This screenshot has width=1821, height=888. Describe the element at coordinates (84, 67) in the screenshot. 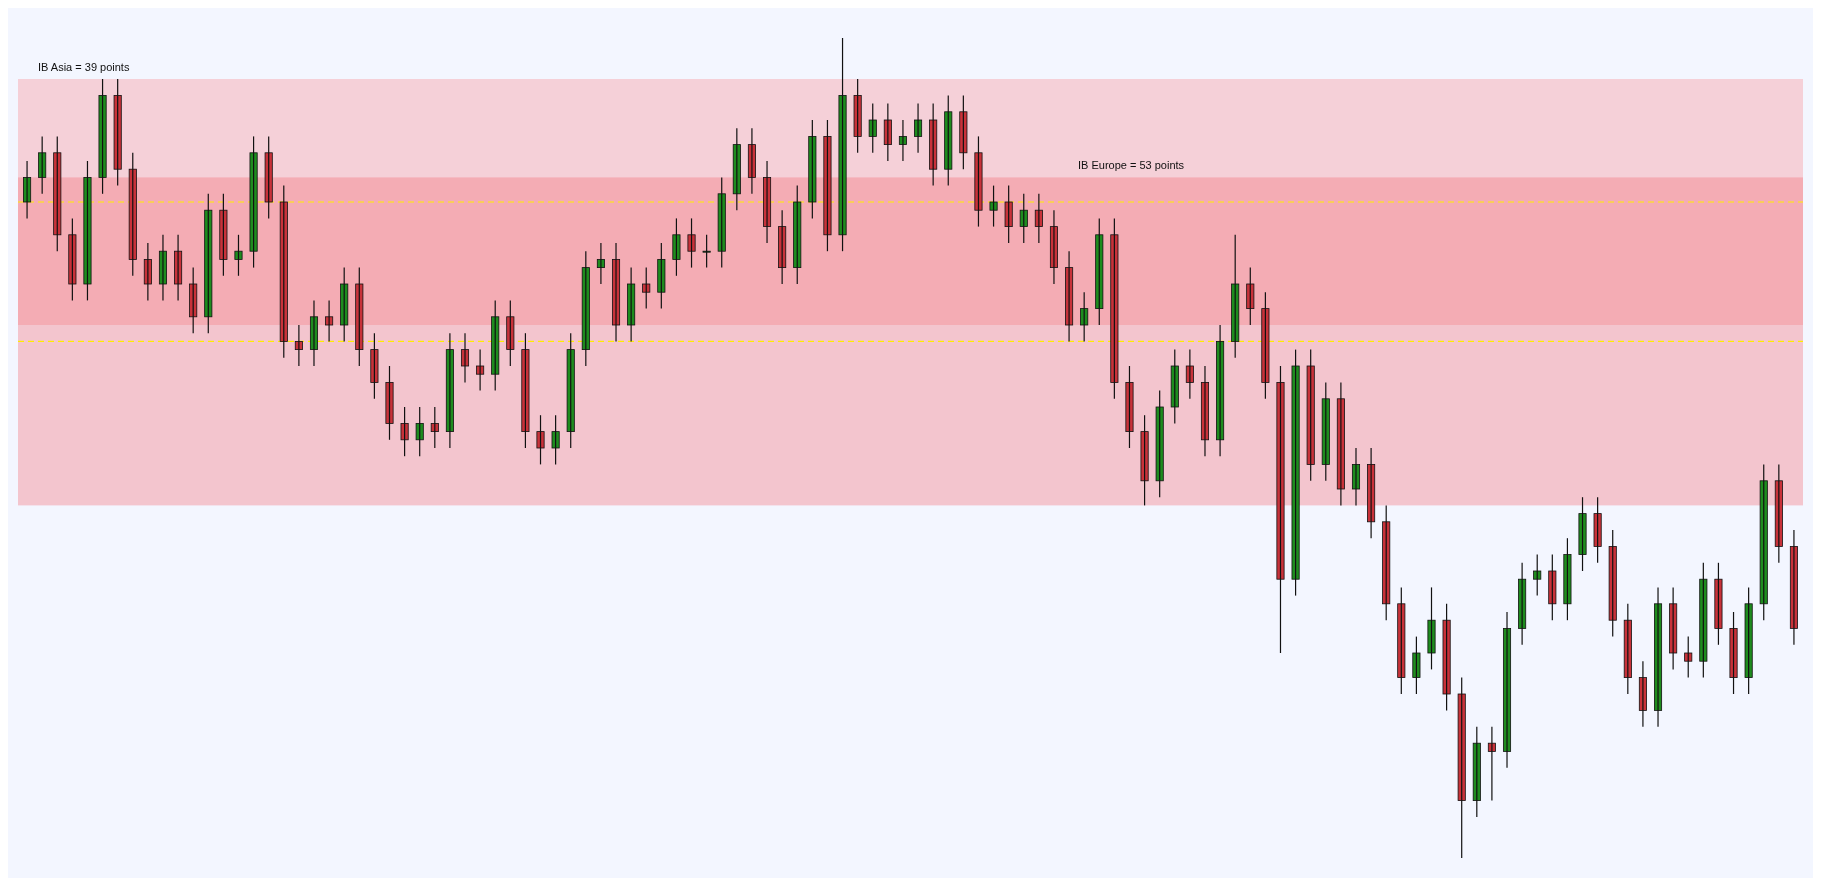

I see `band-label: IB Asia = 39 points` at that location.